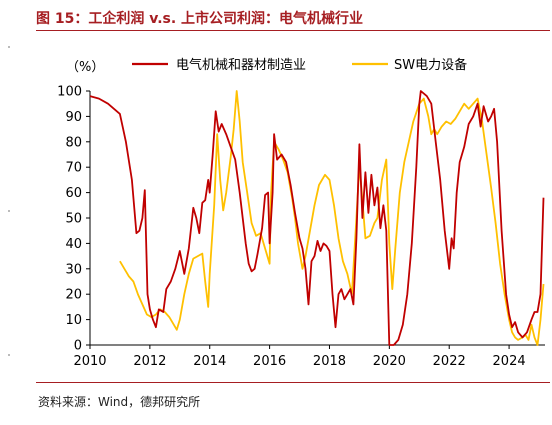 The height and width of the screenshot is (425, 552). I want to click on y-tick-label: 50, so click(73, 219).